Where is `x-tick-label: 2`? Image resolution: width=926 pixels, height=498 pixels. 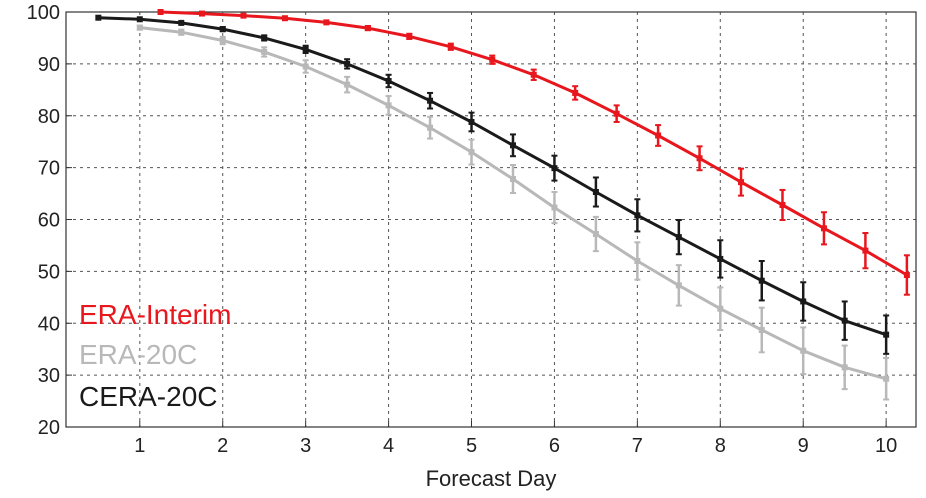 x-tick-label: 2 is located at coordinates (222, 446).